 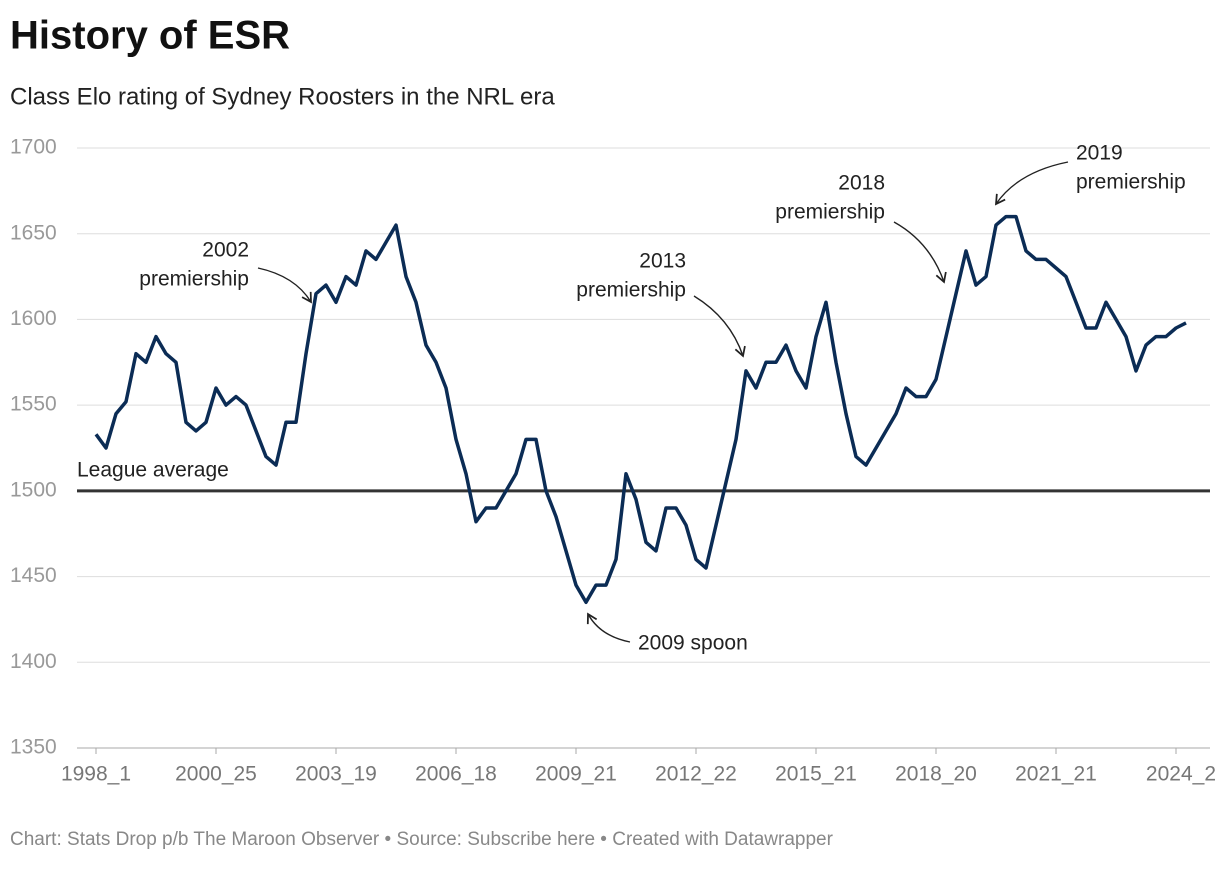 What do you see at coordinates (33, 575) in the screenshot?
I see `y-tick-label: 1450` at bounding box center [33, 575].